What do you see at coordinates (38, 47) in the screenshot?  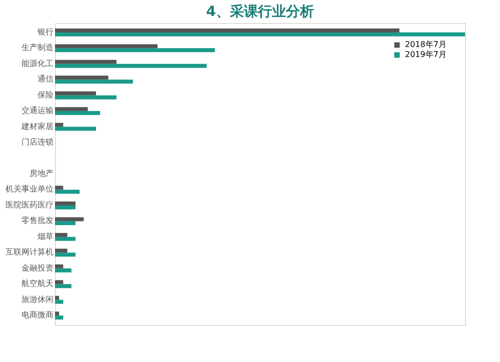 I see `y-tick-label: 生产制造` at bounding box center [38, 47].